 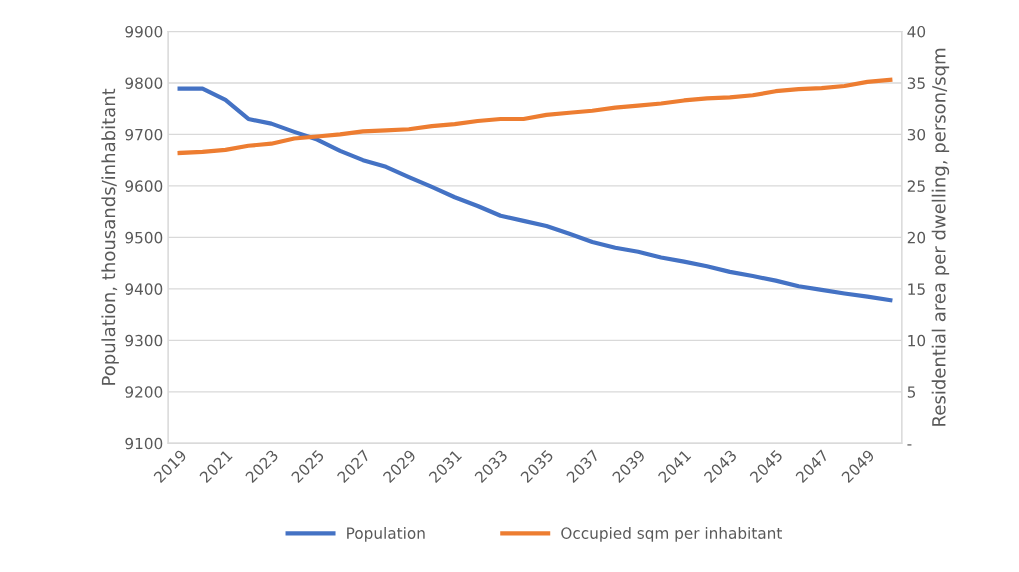 I want to click on y-tick-label: 9700, so click(x=144, y=134).